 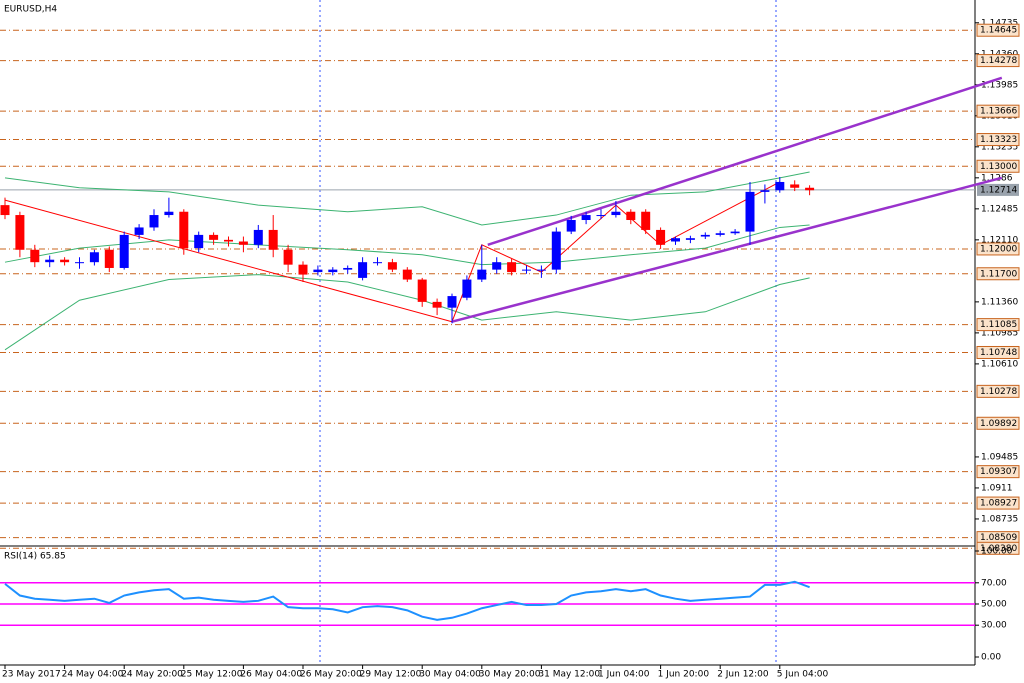 What do you see at coordinates (999, 147) in the screenshot?
I see `y-tick-label: 1.13235` at bounding box center [999, 147].